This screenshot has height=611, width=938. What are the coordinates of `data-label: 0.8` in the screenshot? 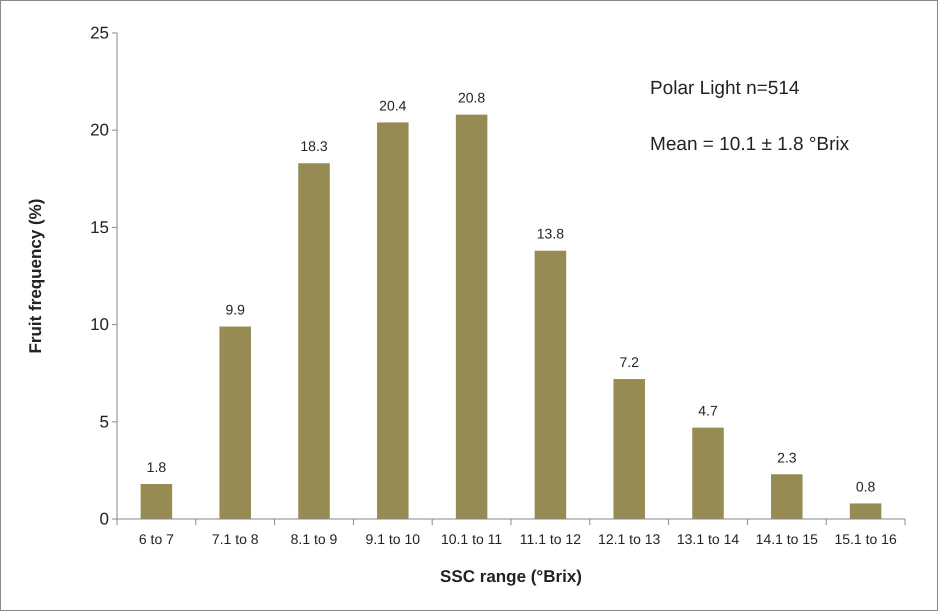 It's located at (866, 486).